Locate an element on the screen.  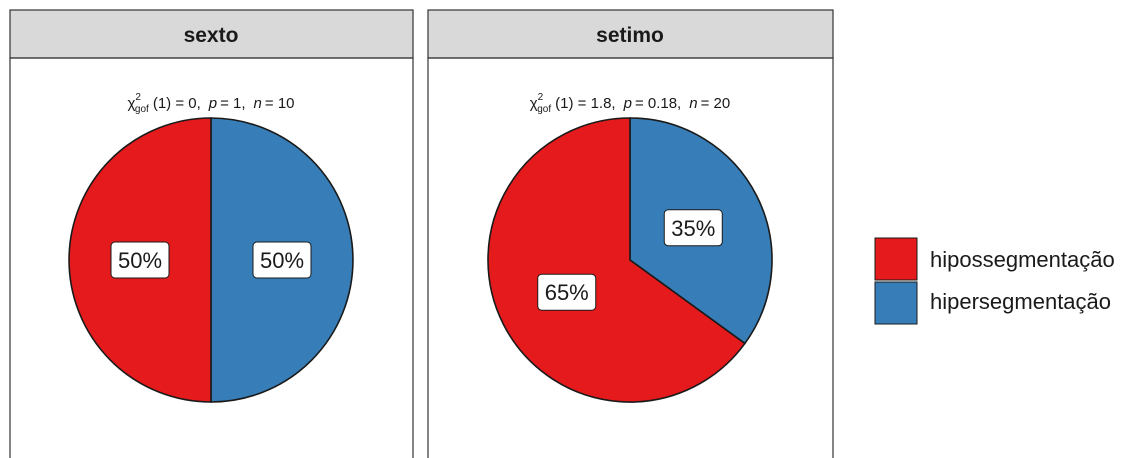
chart-subtitle-sexto: χ2 gof (1) = 0, p = 1, n = 10 is located at coordinates (210, 103).